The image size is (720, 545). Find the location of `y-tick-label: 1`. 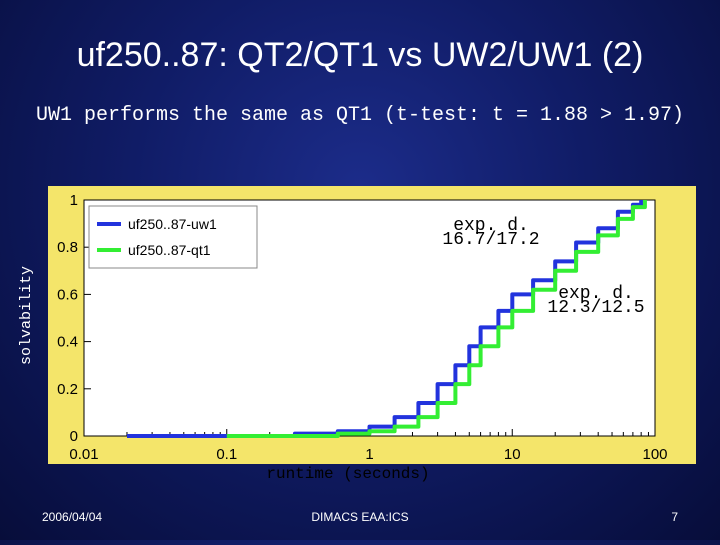

y-tick-label: 1 is located at coordinates (74, 200).